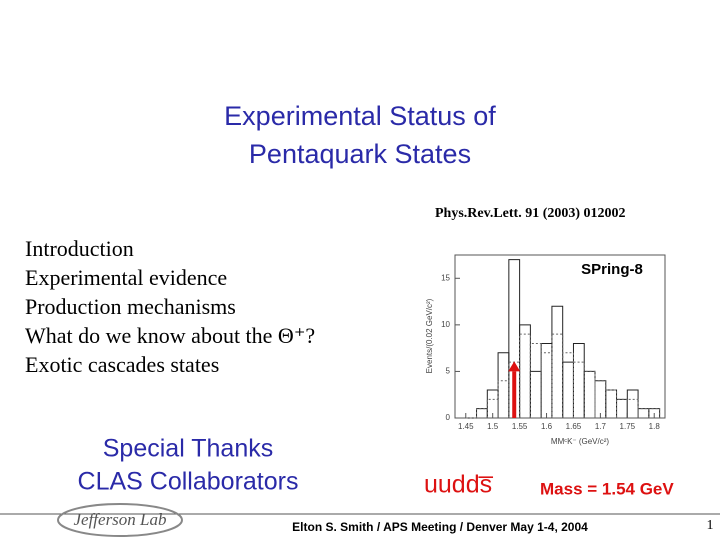  I want to click on title-line: Experimental Status of, so click(360, 116).